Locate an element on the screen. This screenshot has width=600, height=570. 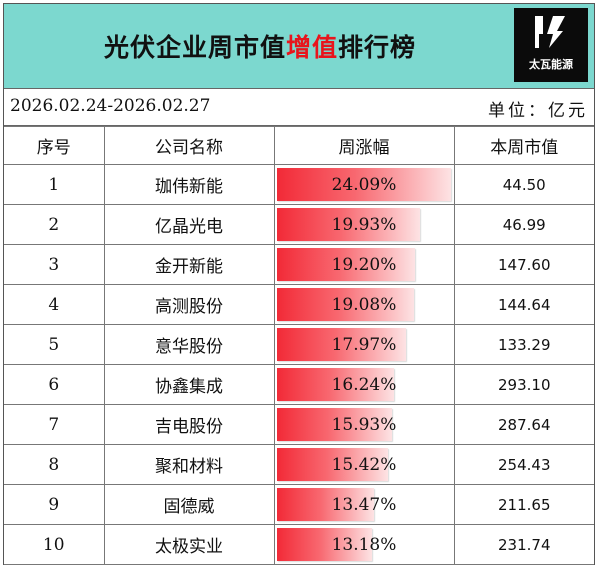
market-cap-cell: 231.74 is located at coordinates (523, 544).